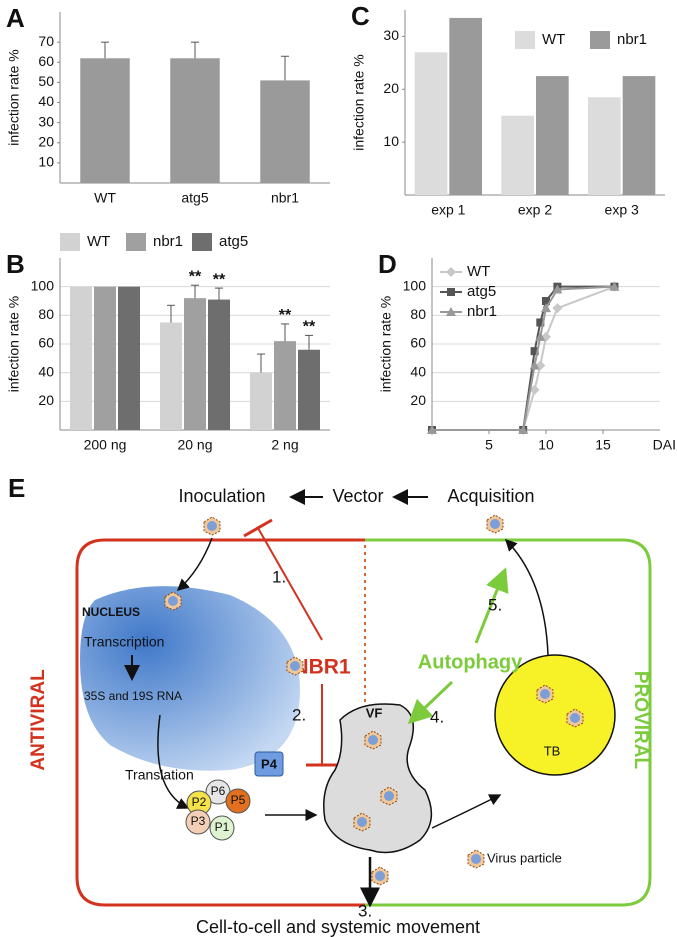 This screenshot has height=937, width=677. What do you see at coordinates (524, 857) in the screenshot?
I see `virus-particle-label: Virus particle` at bounding box center [524, 857].